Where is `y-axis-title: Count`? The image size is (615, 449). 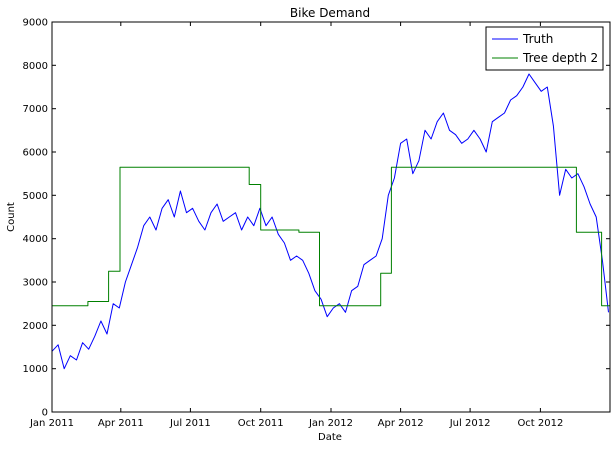
y-axis-title: Count is located at coordinates (11, 217).